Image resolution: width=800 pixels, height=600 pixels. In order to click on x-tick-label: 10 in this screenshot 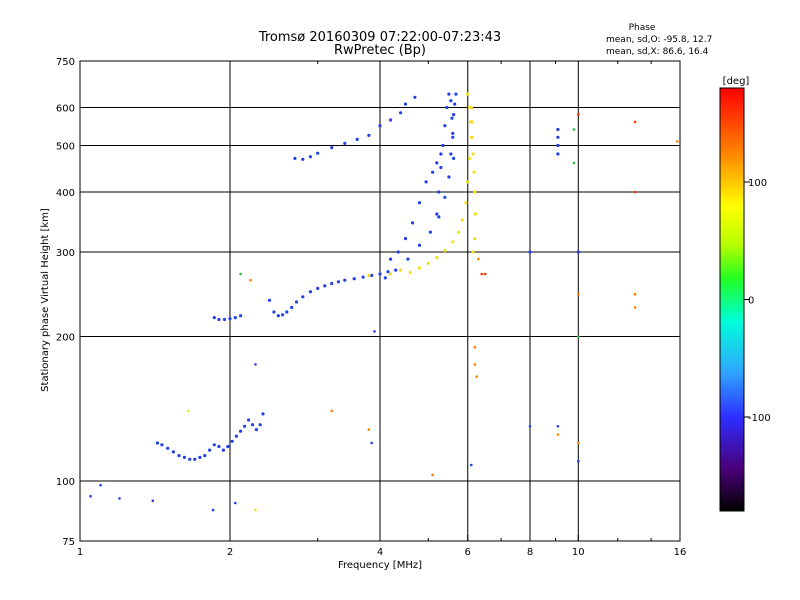, I will do `click(578, 552)`.